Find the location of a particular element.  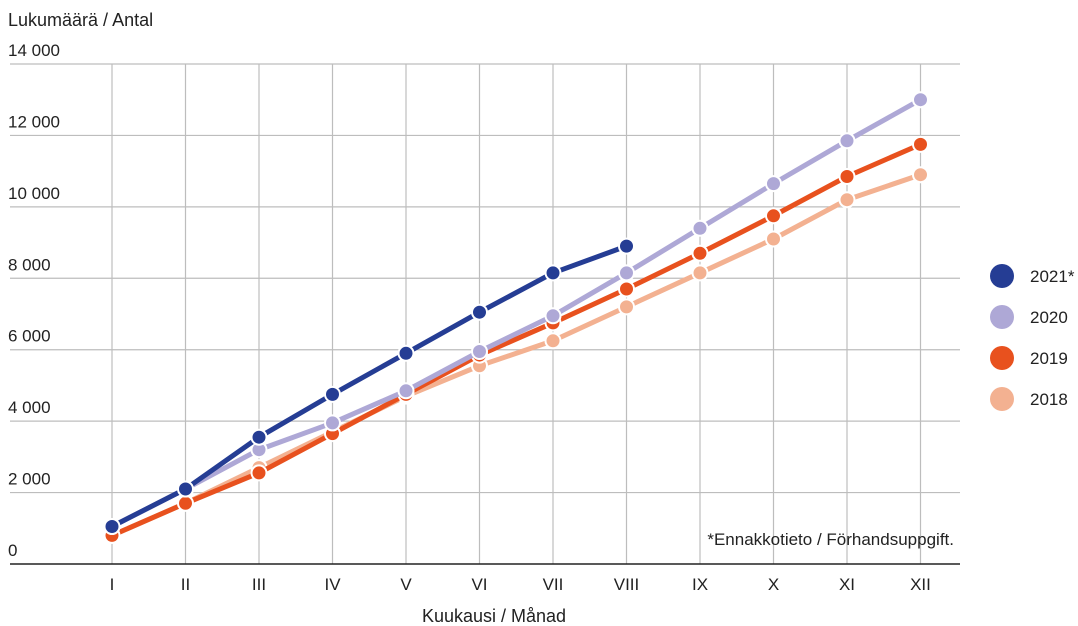

x-tick-label: III is located at coordinates (259, 584).